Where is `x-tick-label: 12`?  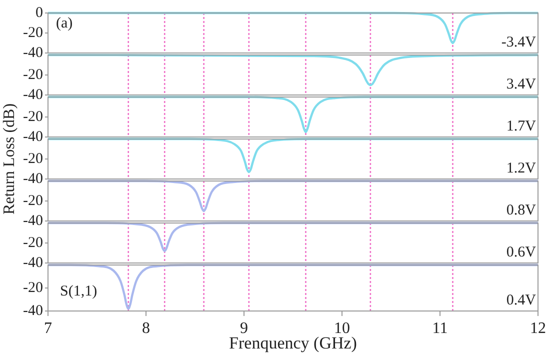 x-tick-label: 12 is located at coordinates (538, 328).